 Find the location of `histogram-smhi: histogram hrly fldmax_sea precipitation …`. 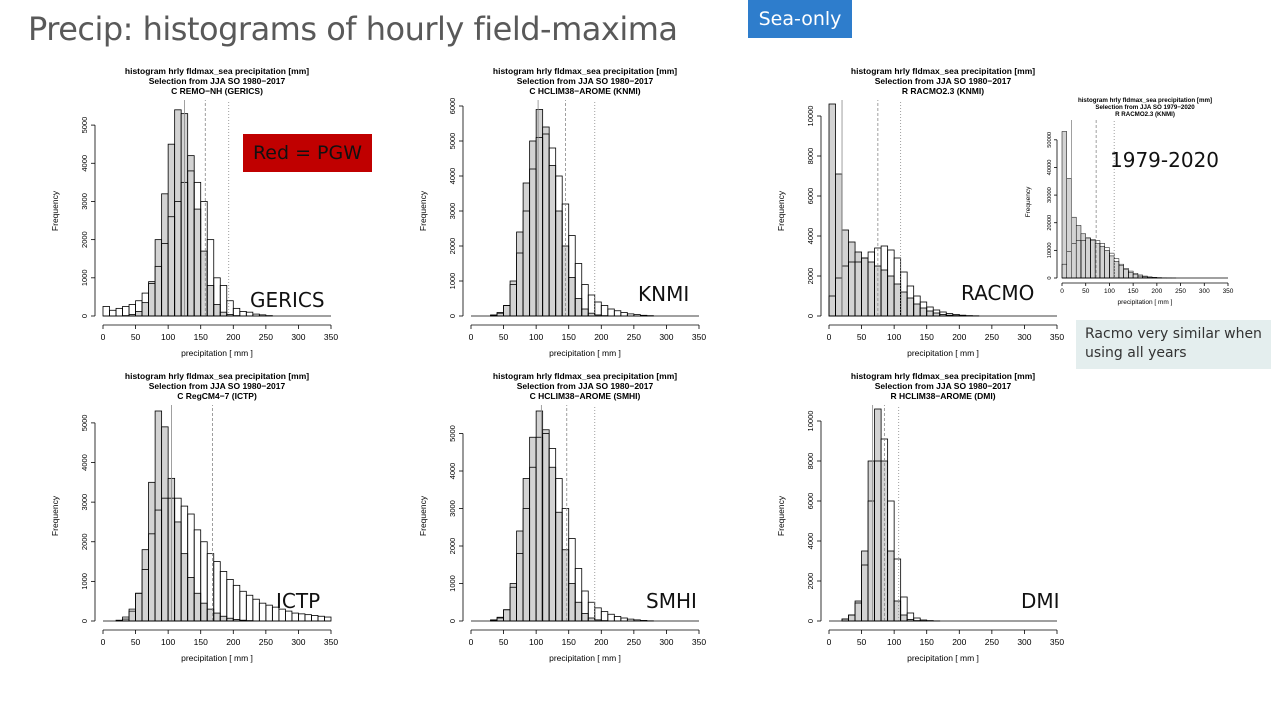

histogram-smhi: histogram hrly fldmax_sea precipitation … is located at coordinates (562, 517).